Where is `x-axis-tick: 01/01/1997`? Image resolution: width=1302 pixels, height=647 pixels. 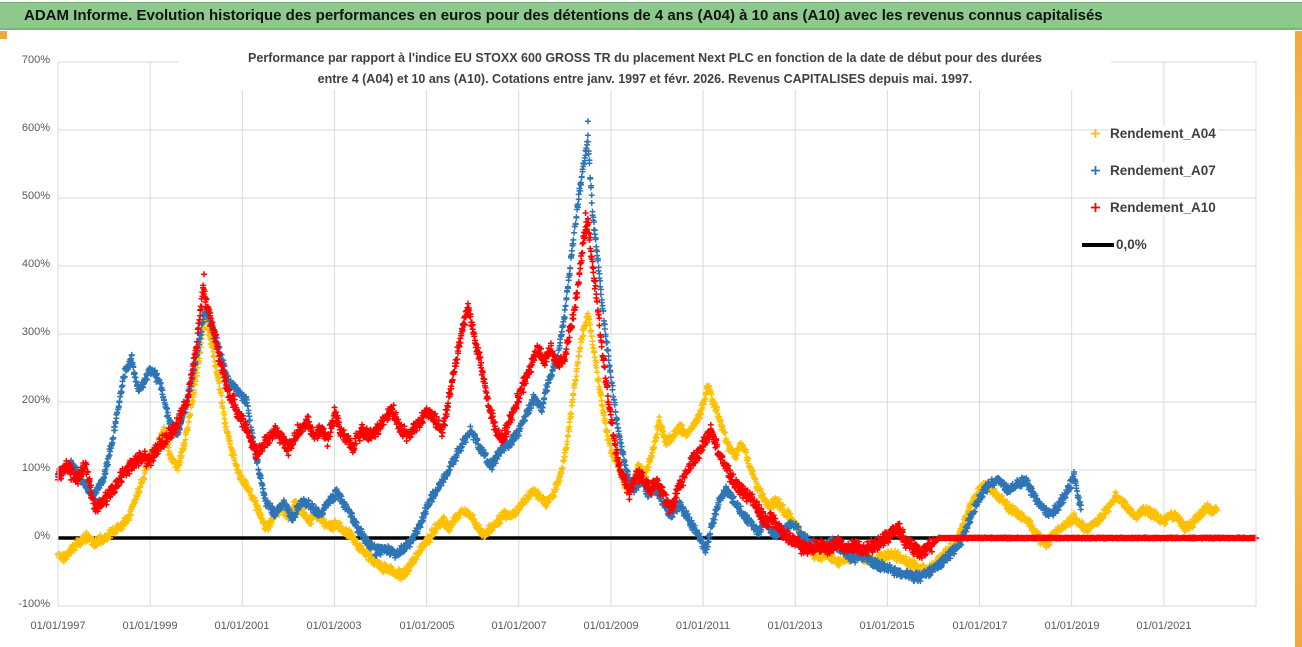
x-axis-tick: 01/01/1997 is located at coordinates (58, 626).